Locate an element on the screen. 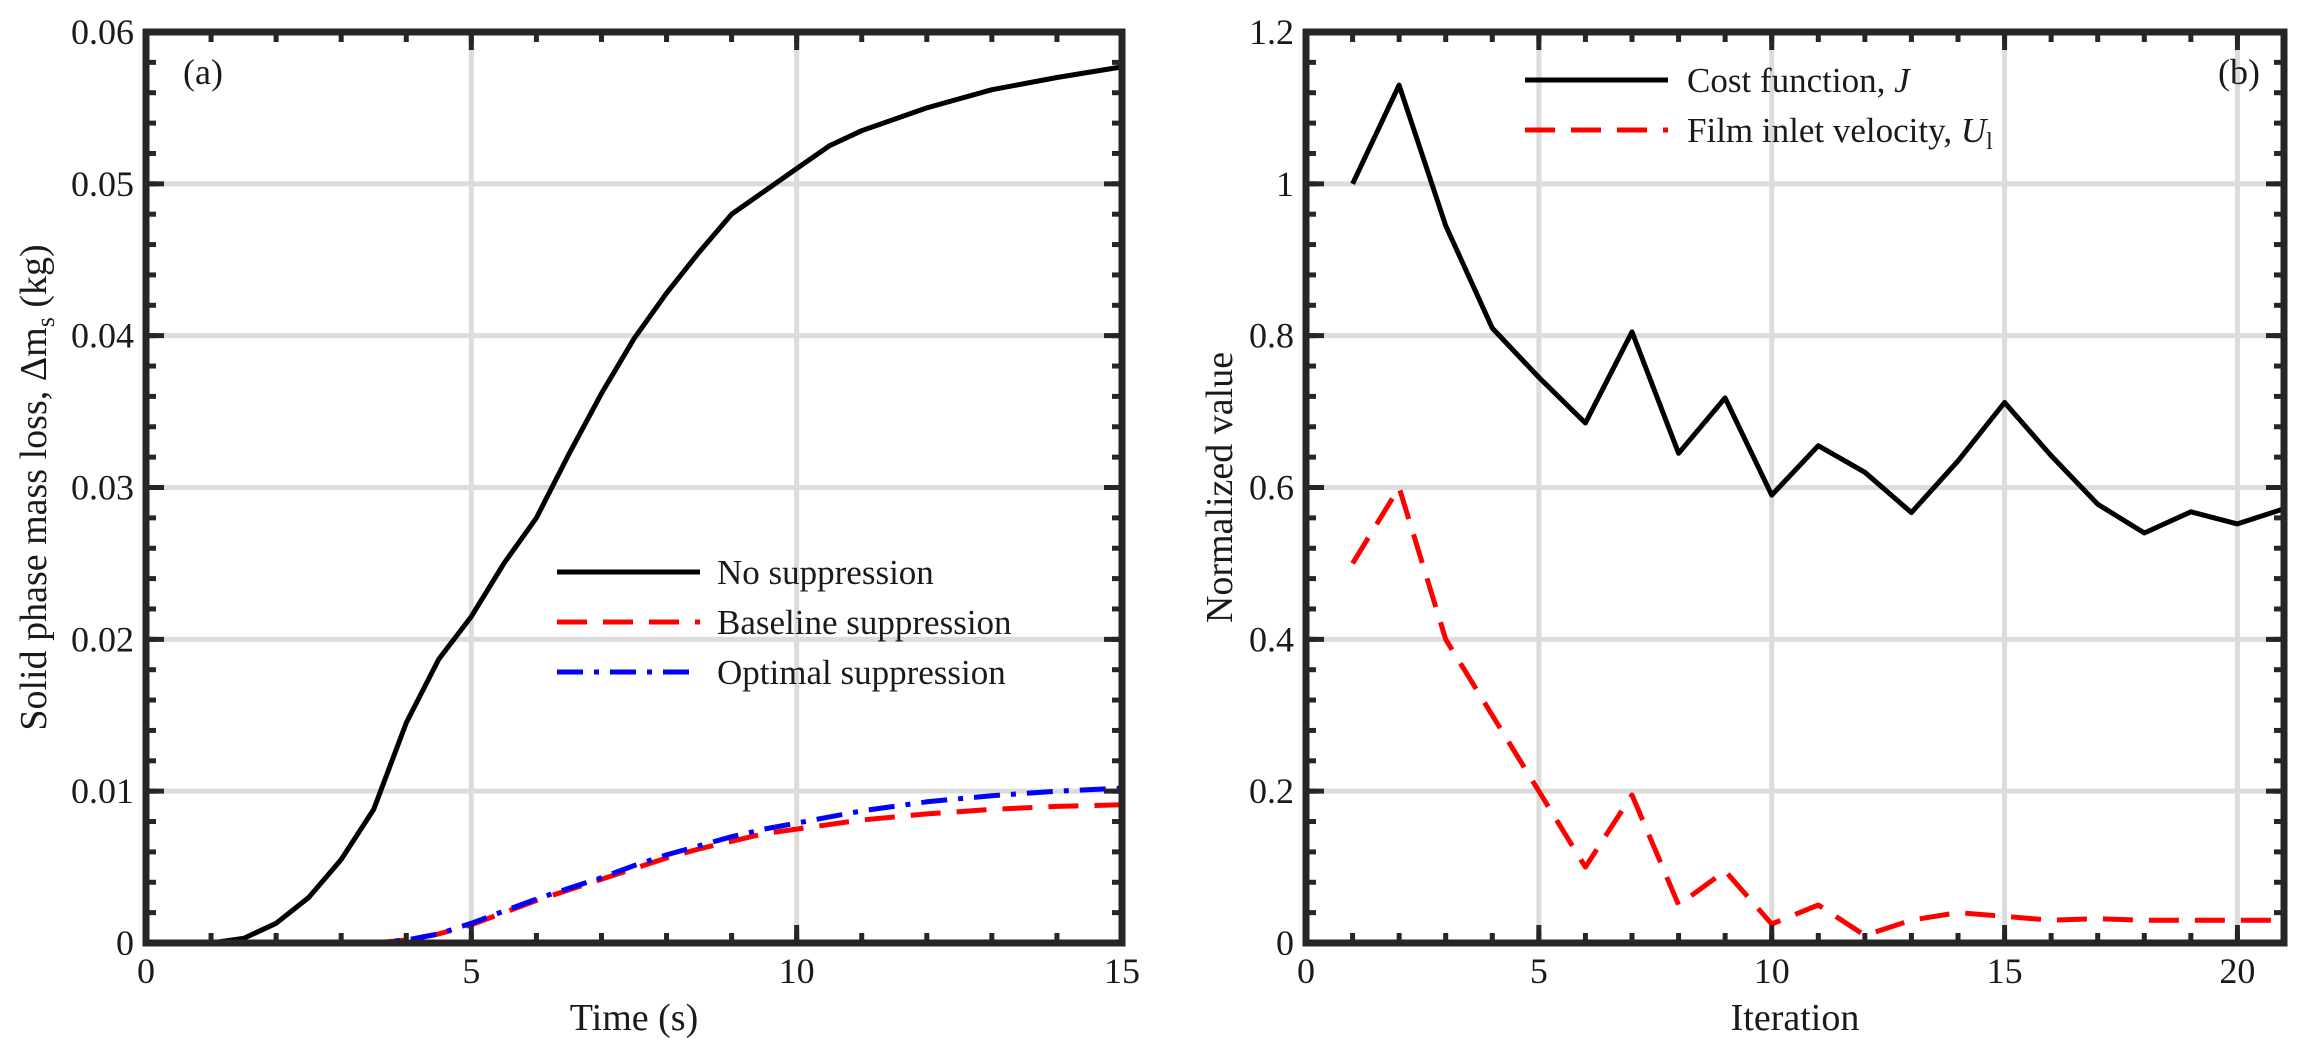 Image resolution: width=2300 pixels, height=1050 pixels. legend-label: Film inlet velocity, Ul is located at coordinates (1840, 133).